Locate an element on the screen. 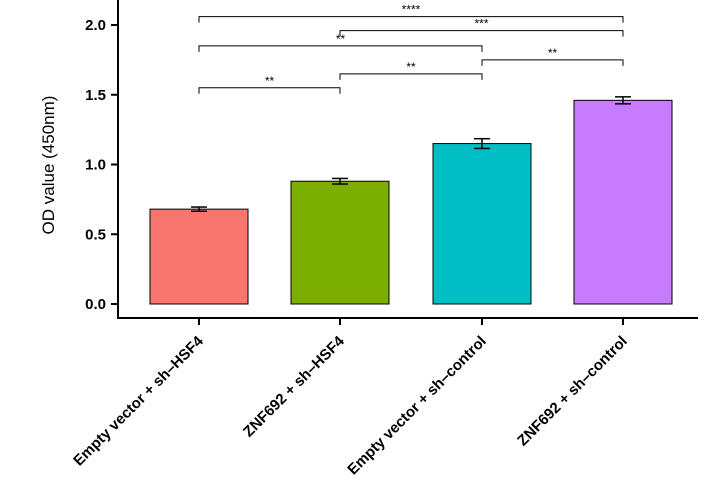 This screenshot has height=488, width=711. y-axis-title: OD value (450nm) is located at coordinates (48, 165).